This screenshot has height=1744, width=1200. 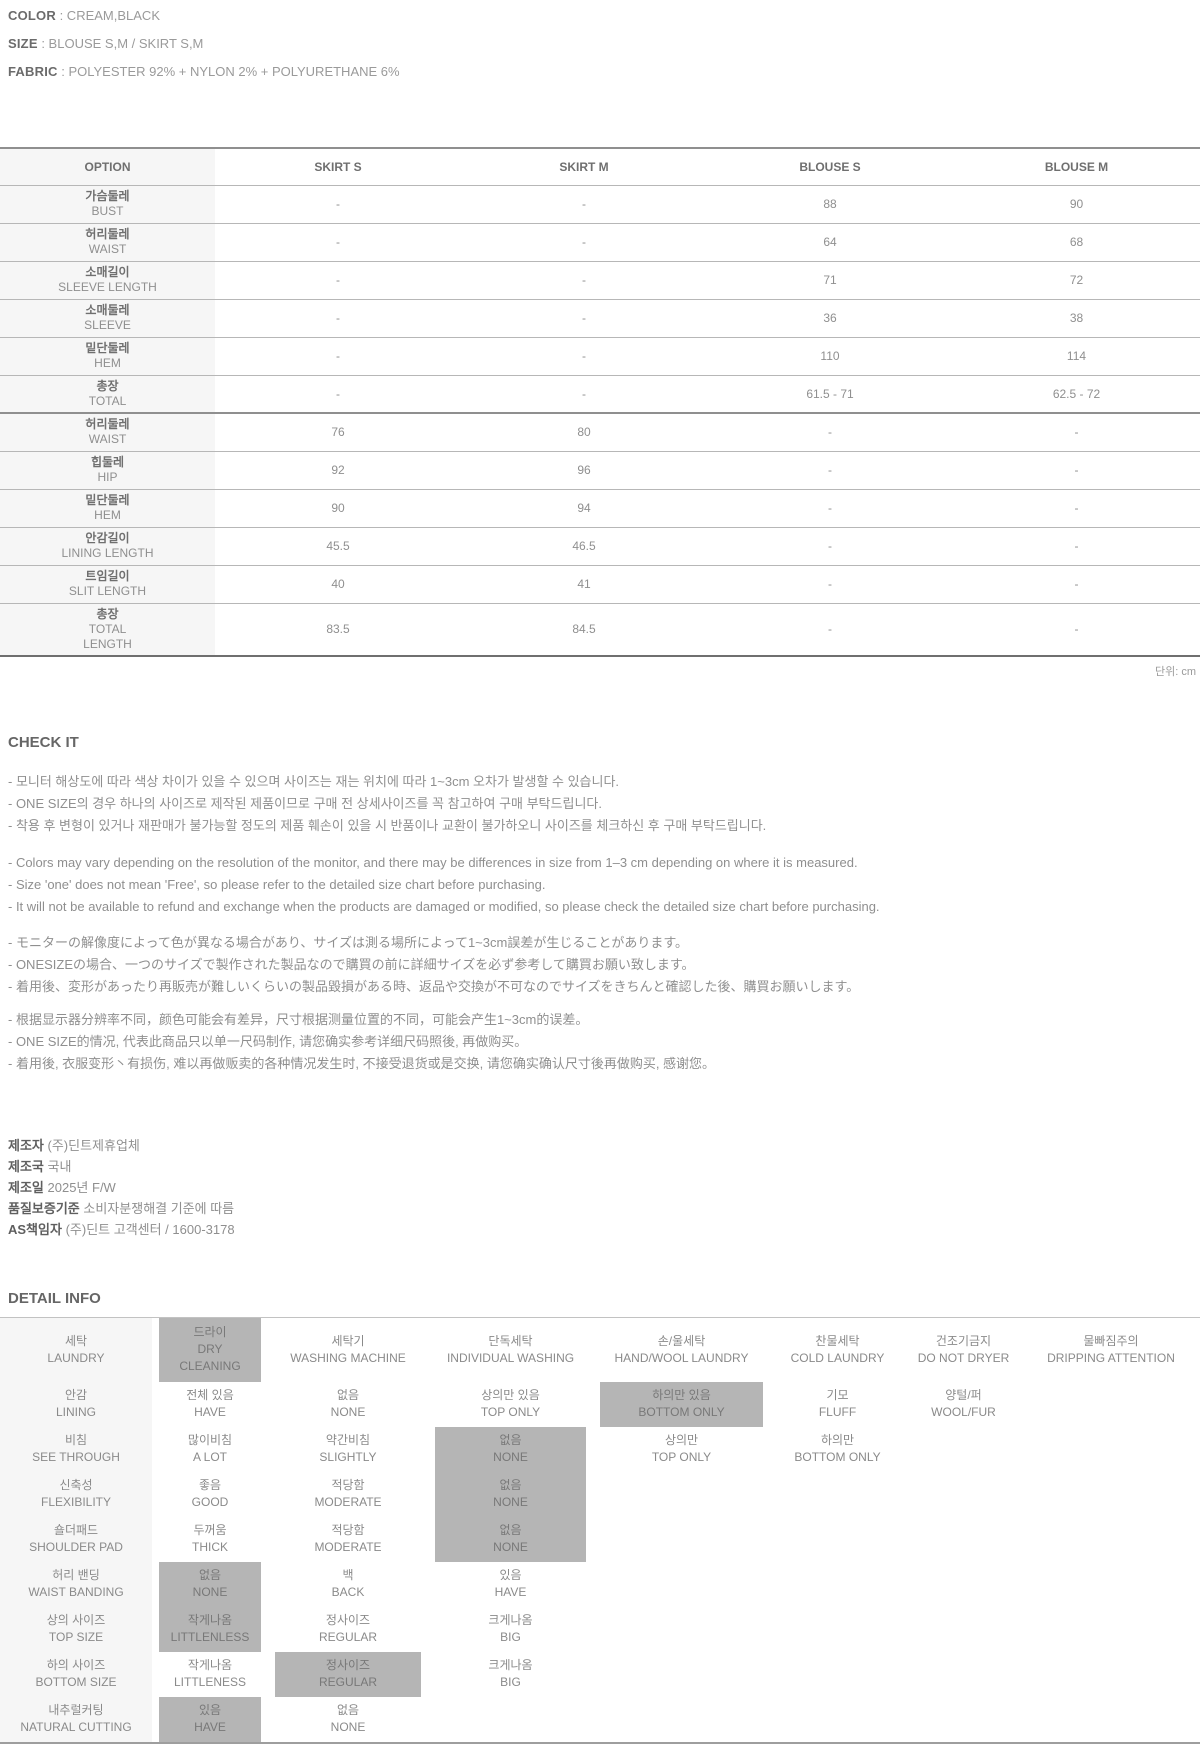 I want to click on detail-option: 적당함 MODERATE, so click(x=348, y=1494).